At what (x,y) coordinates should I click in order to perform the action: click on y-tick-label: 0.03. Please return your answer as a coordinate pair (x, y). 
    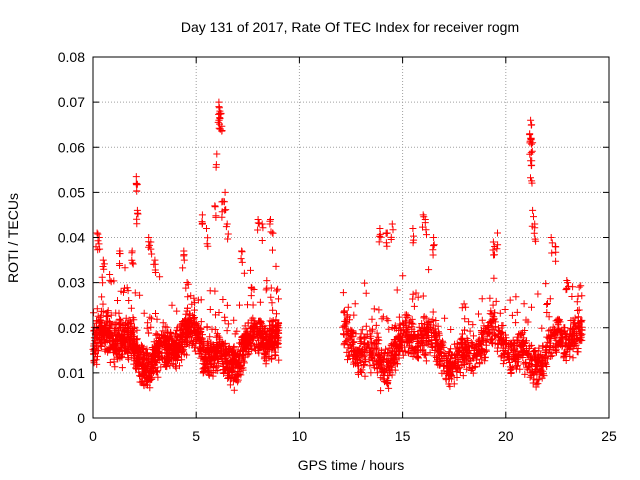
    Looking at the image, I should click on (71, 283).